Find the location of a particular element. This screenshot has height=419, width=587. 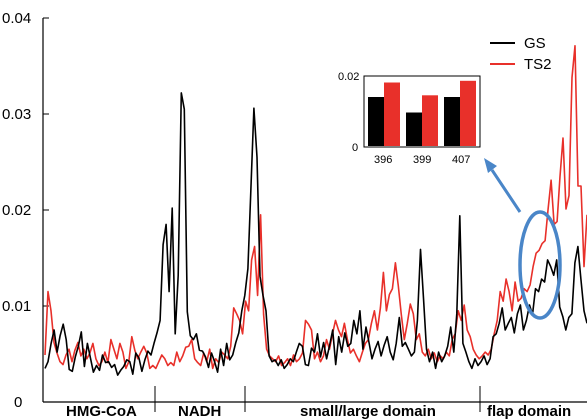

inset-bars is located at coordinates (422, 113).